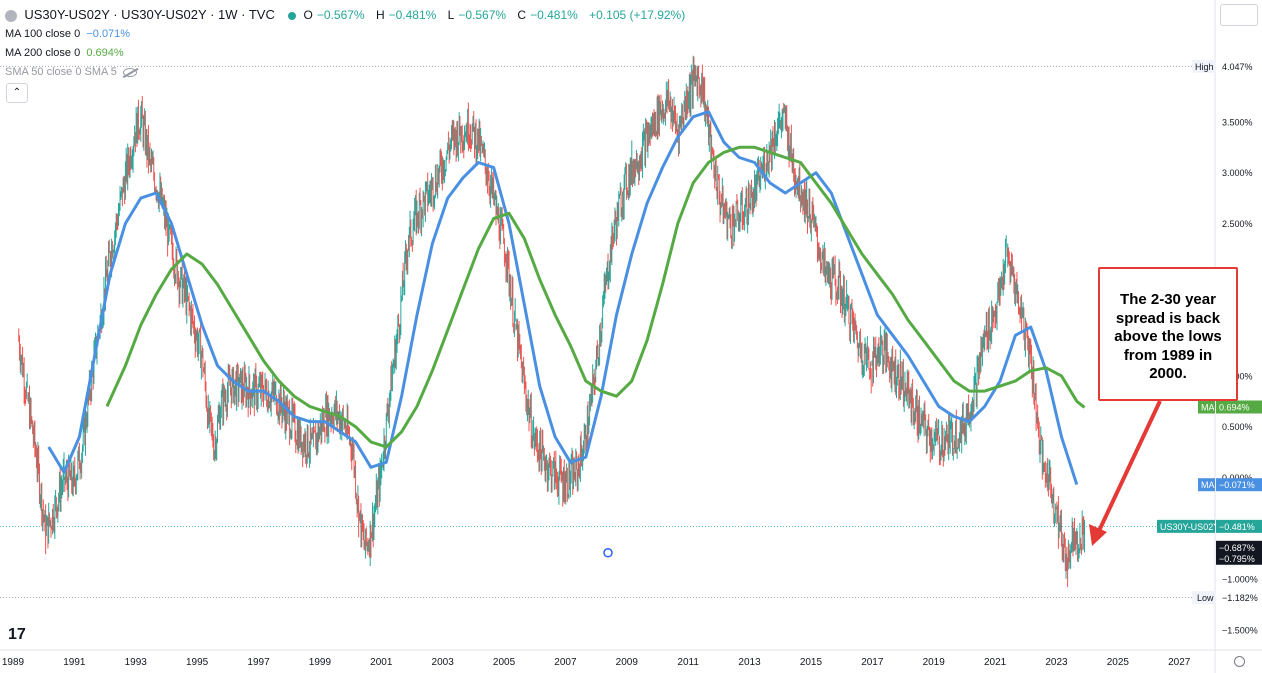 The height and width of the screenshot is (673, 1262). Describe the element at coordinates (292, 15) in the screenshot. I see `market-status-icon` at that location.